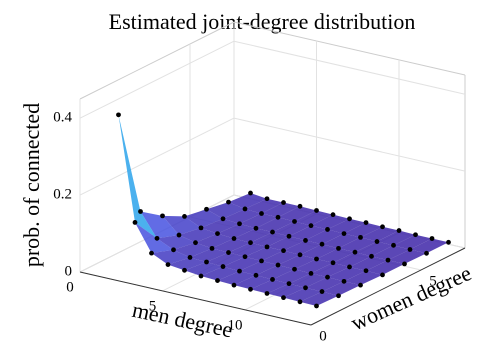  What do you see at coordinates (433, 281) in the screenshot?
I see `y-tick-label: 5` at bounding box center [433, 281].